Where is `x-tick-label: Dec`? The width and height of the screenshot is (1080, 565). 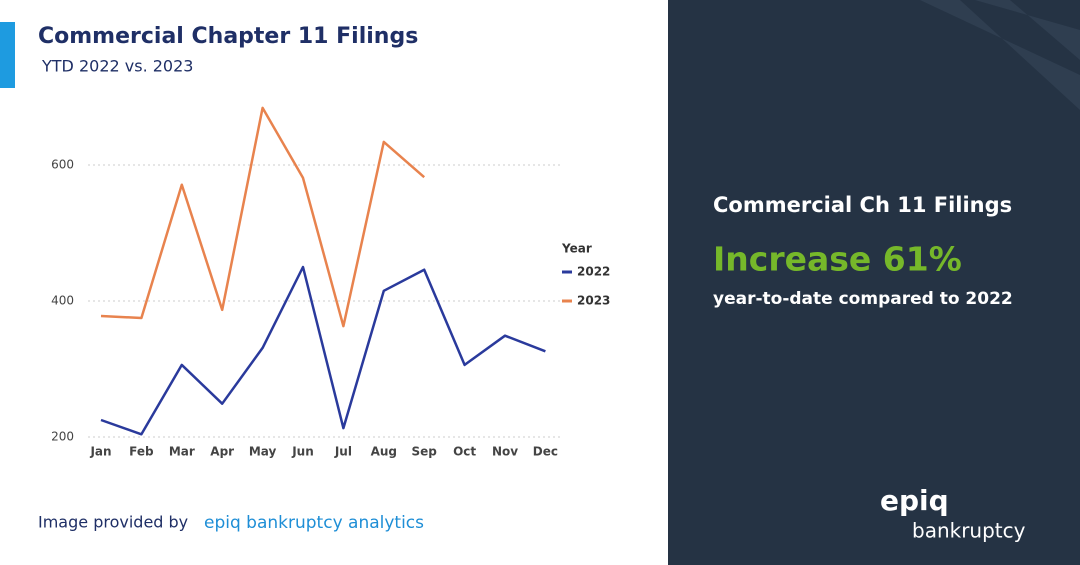 x-tick-label: Dec is located at coordinates (545, 452).